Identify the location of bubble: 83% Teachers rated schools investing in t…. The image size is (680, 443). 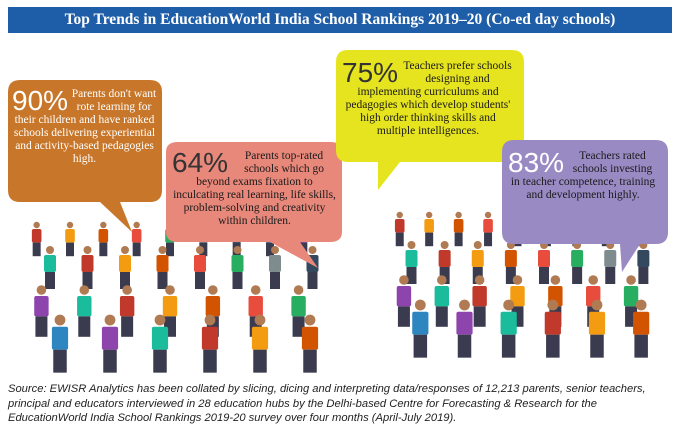
(583, 175).